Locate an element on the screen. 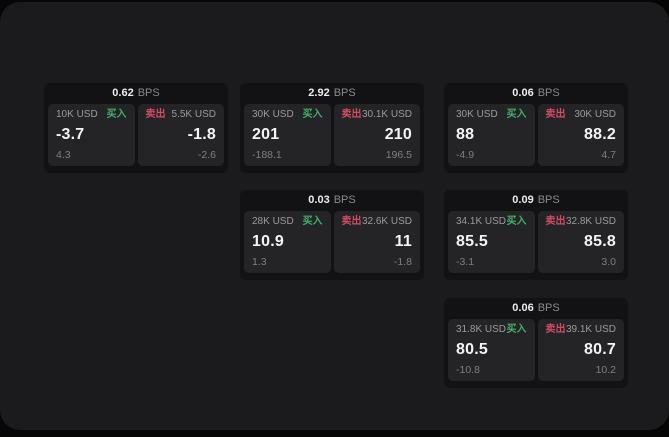 Image resolution: width=669 pixels, height=437 pixels. sell-price: 11 is located at coordinates (403, 241).